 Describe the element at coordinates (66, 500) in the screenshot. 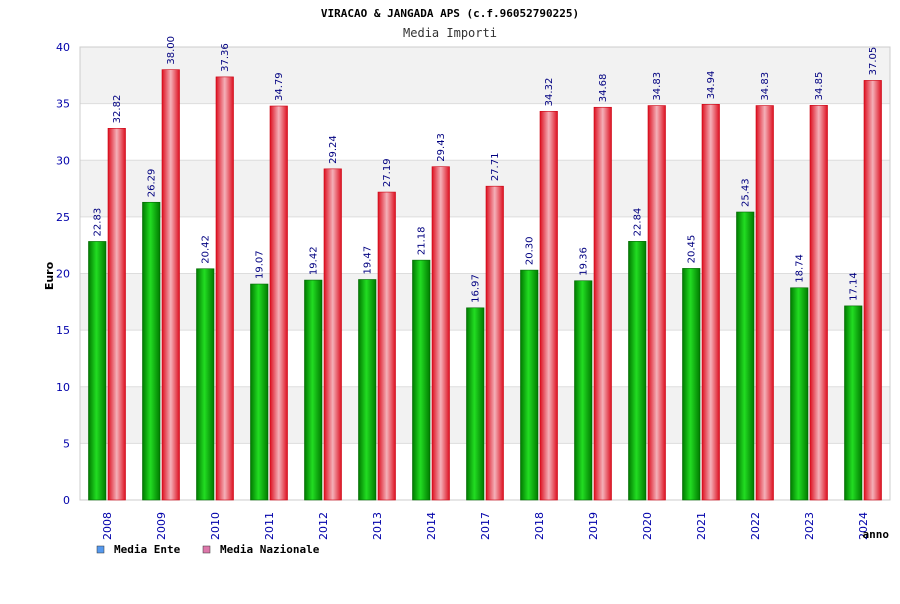

I see `y-tick-label: 0` at that location.